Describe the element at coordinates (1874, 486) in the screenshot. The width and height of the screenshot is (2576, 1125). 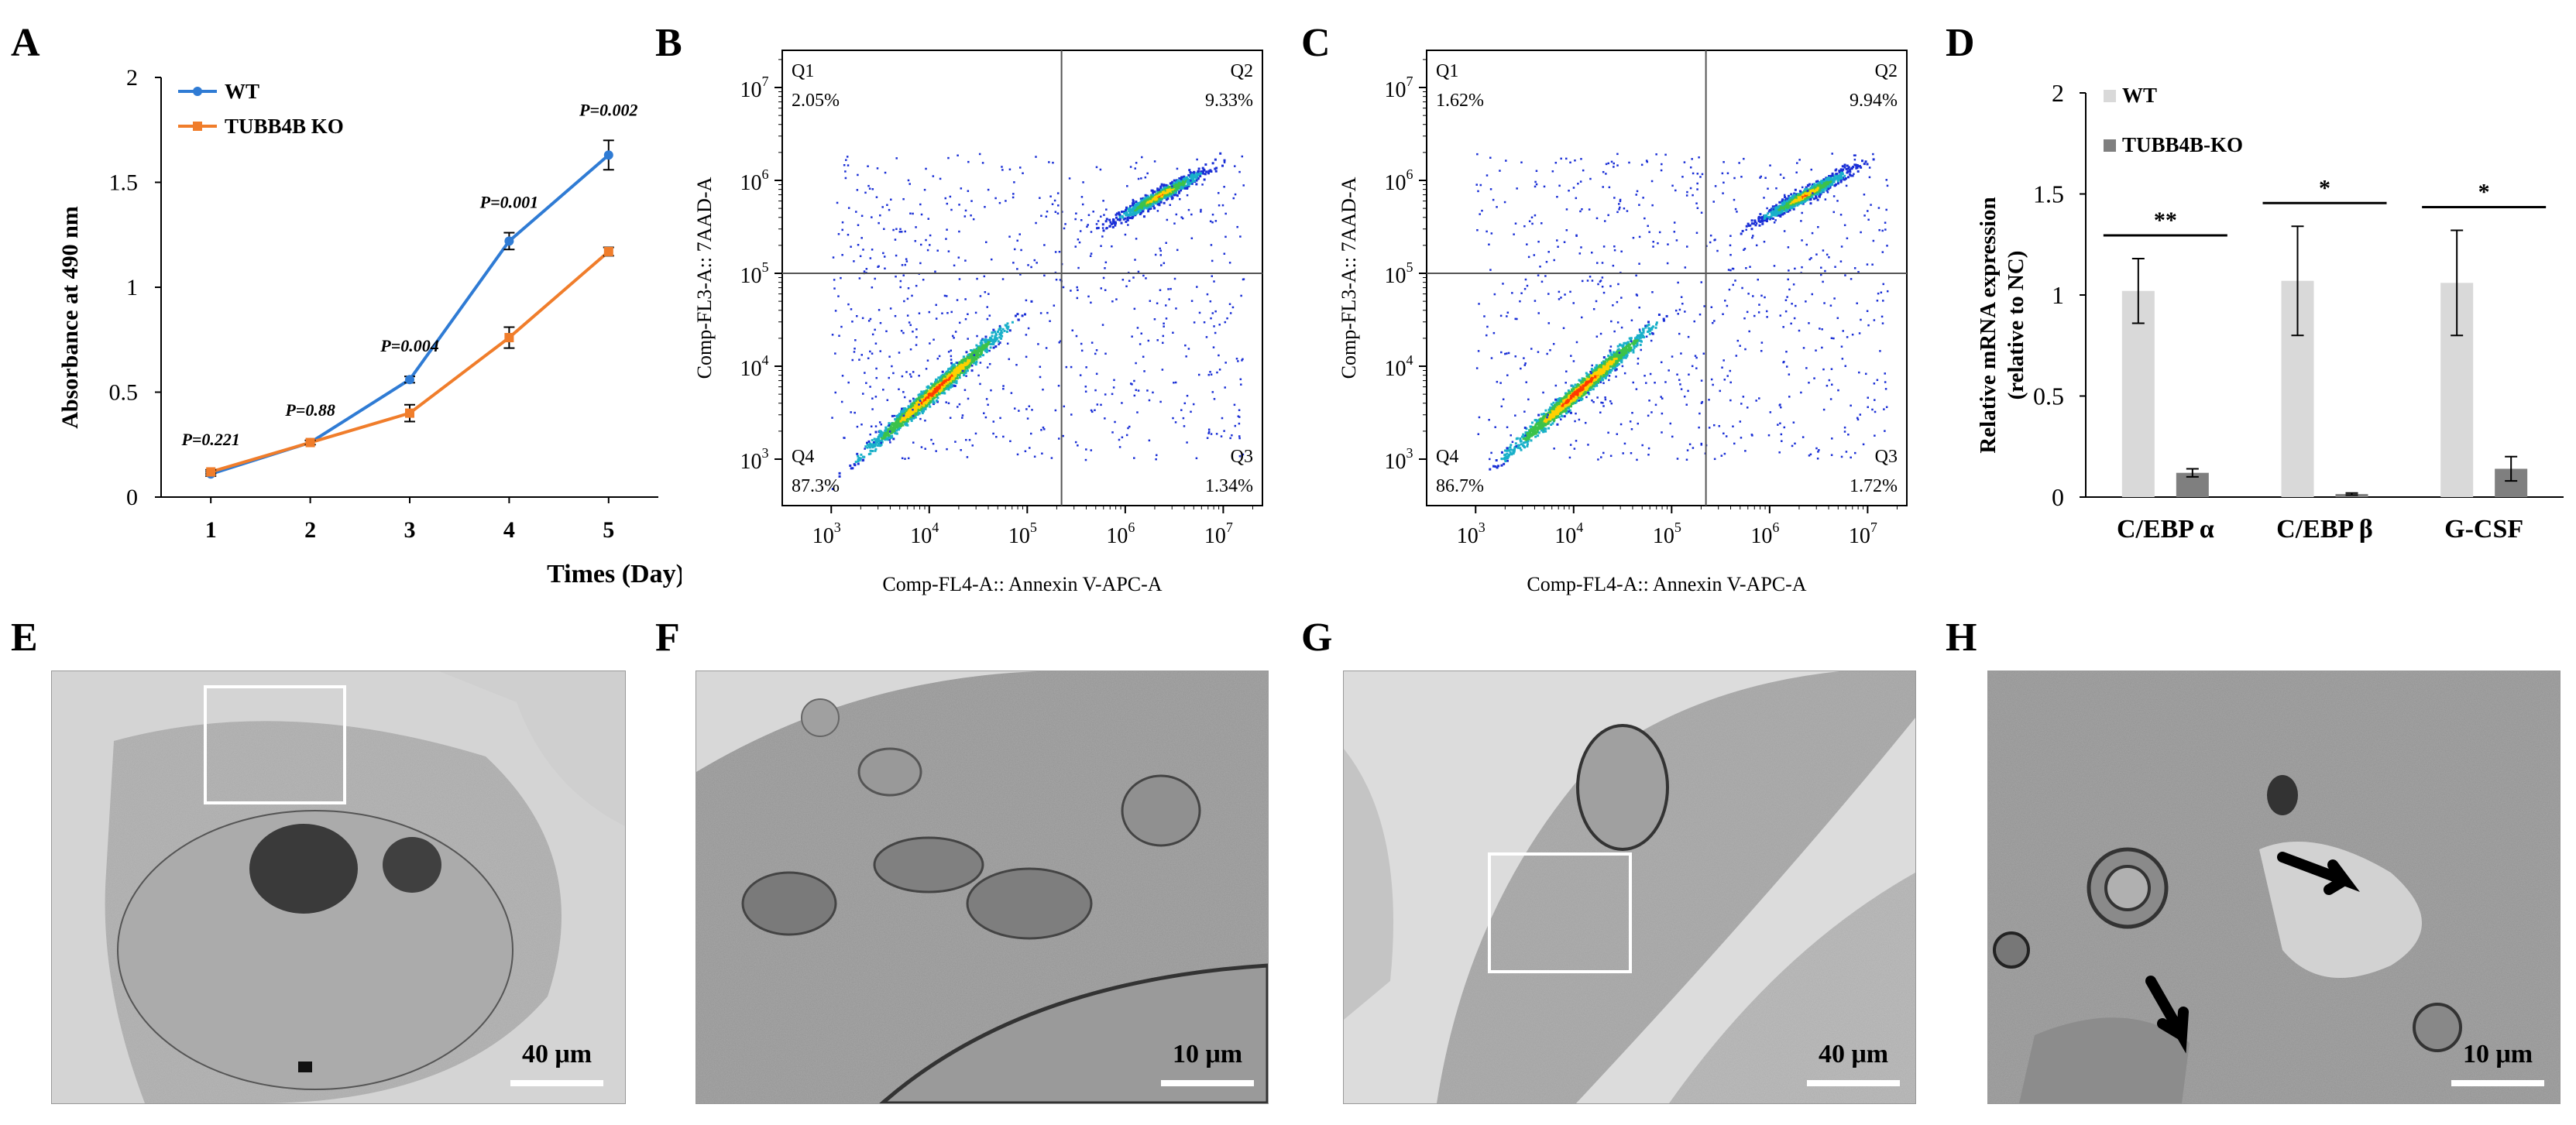
I see `flow-quadrant-value: 1.72%` at that location.